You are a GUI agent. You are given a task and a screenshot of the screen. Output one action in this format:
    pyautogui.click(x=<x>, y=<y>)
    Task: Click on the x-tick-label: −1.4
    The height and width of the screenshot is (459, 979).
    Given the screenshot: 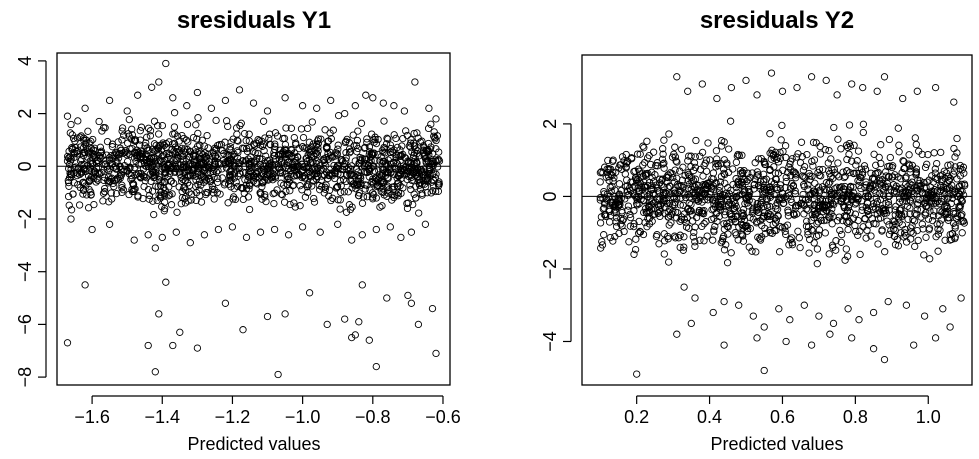 What is the action you would take?
    pyautogui.click(x=162, y=417)
    